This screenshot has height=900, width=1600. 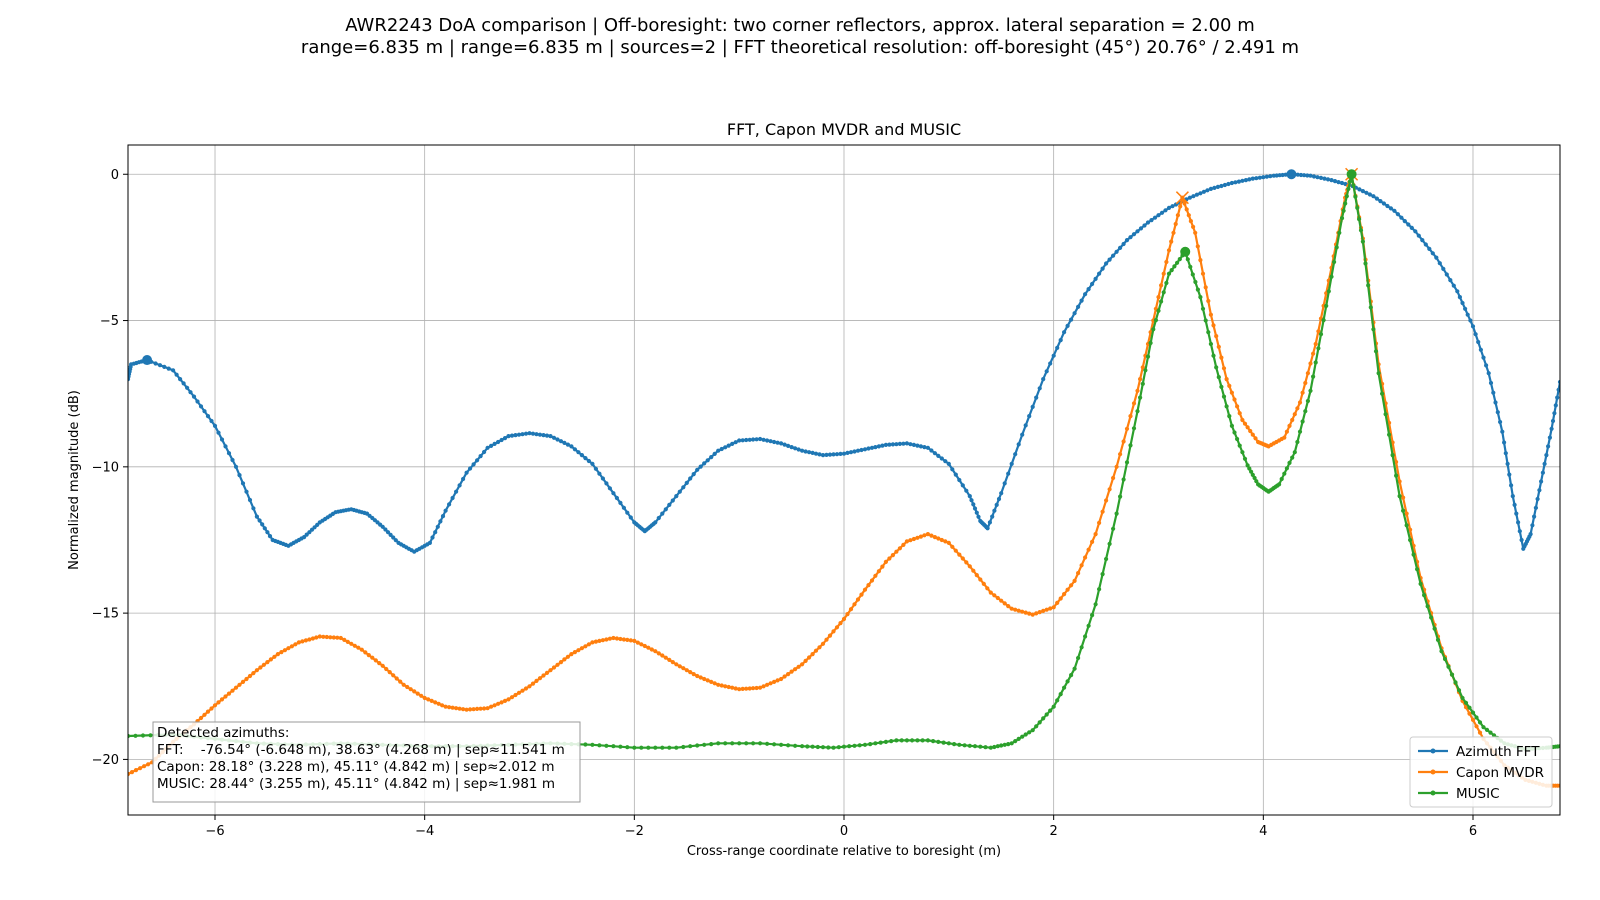 What do you see at coordinates (844, 831) in the screenshot?
I see `x-tick-label: 0` at bounding box center [844, 831].